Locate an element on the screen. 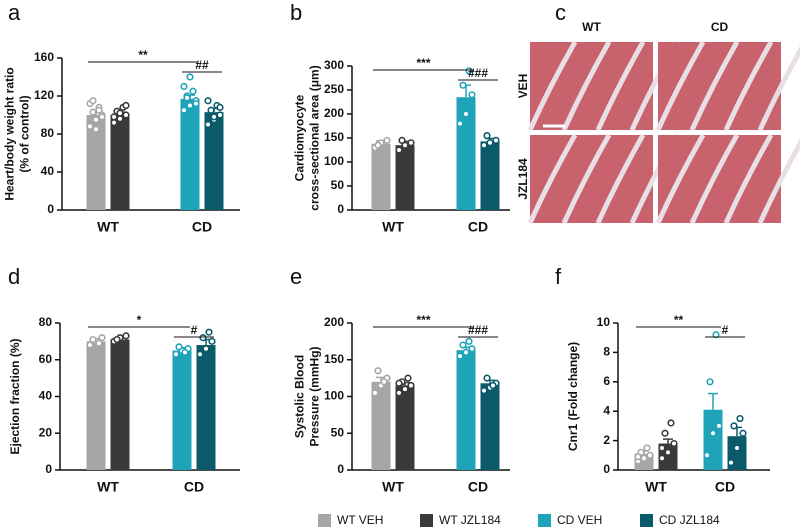 The image size is (800, 530). panel-letter: a is located at coordinates (14, 12).